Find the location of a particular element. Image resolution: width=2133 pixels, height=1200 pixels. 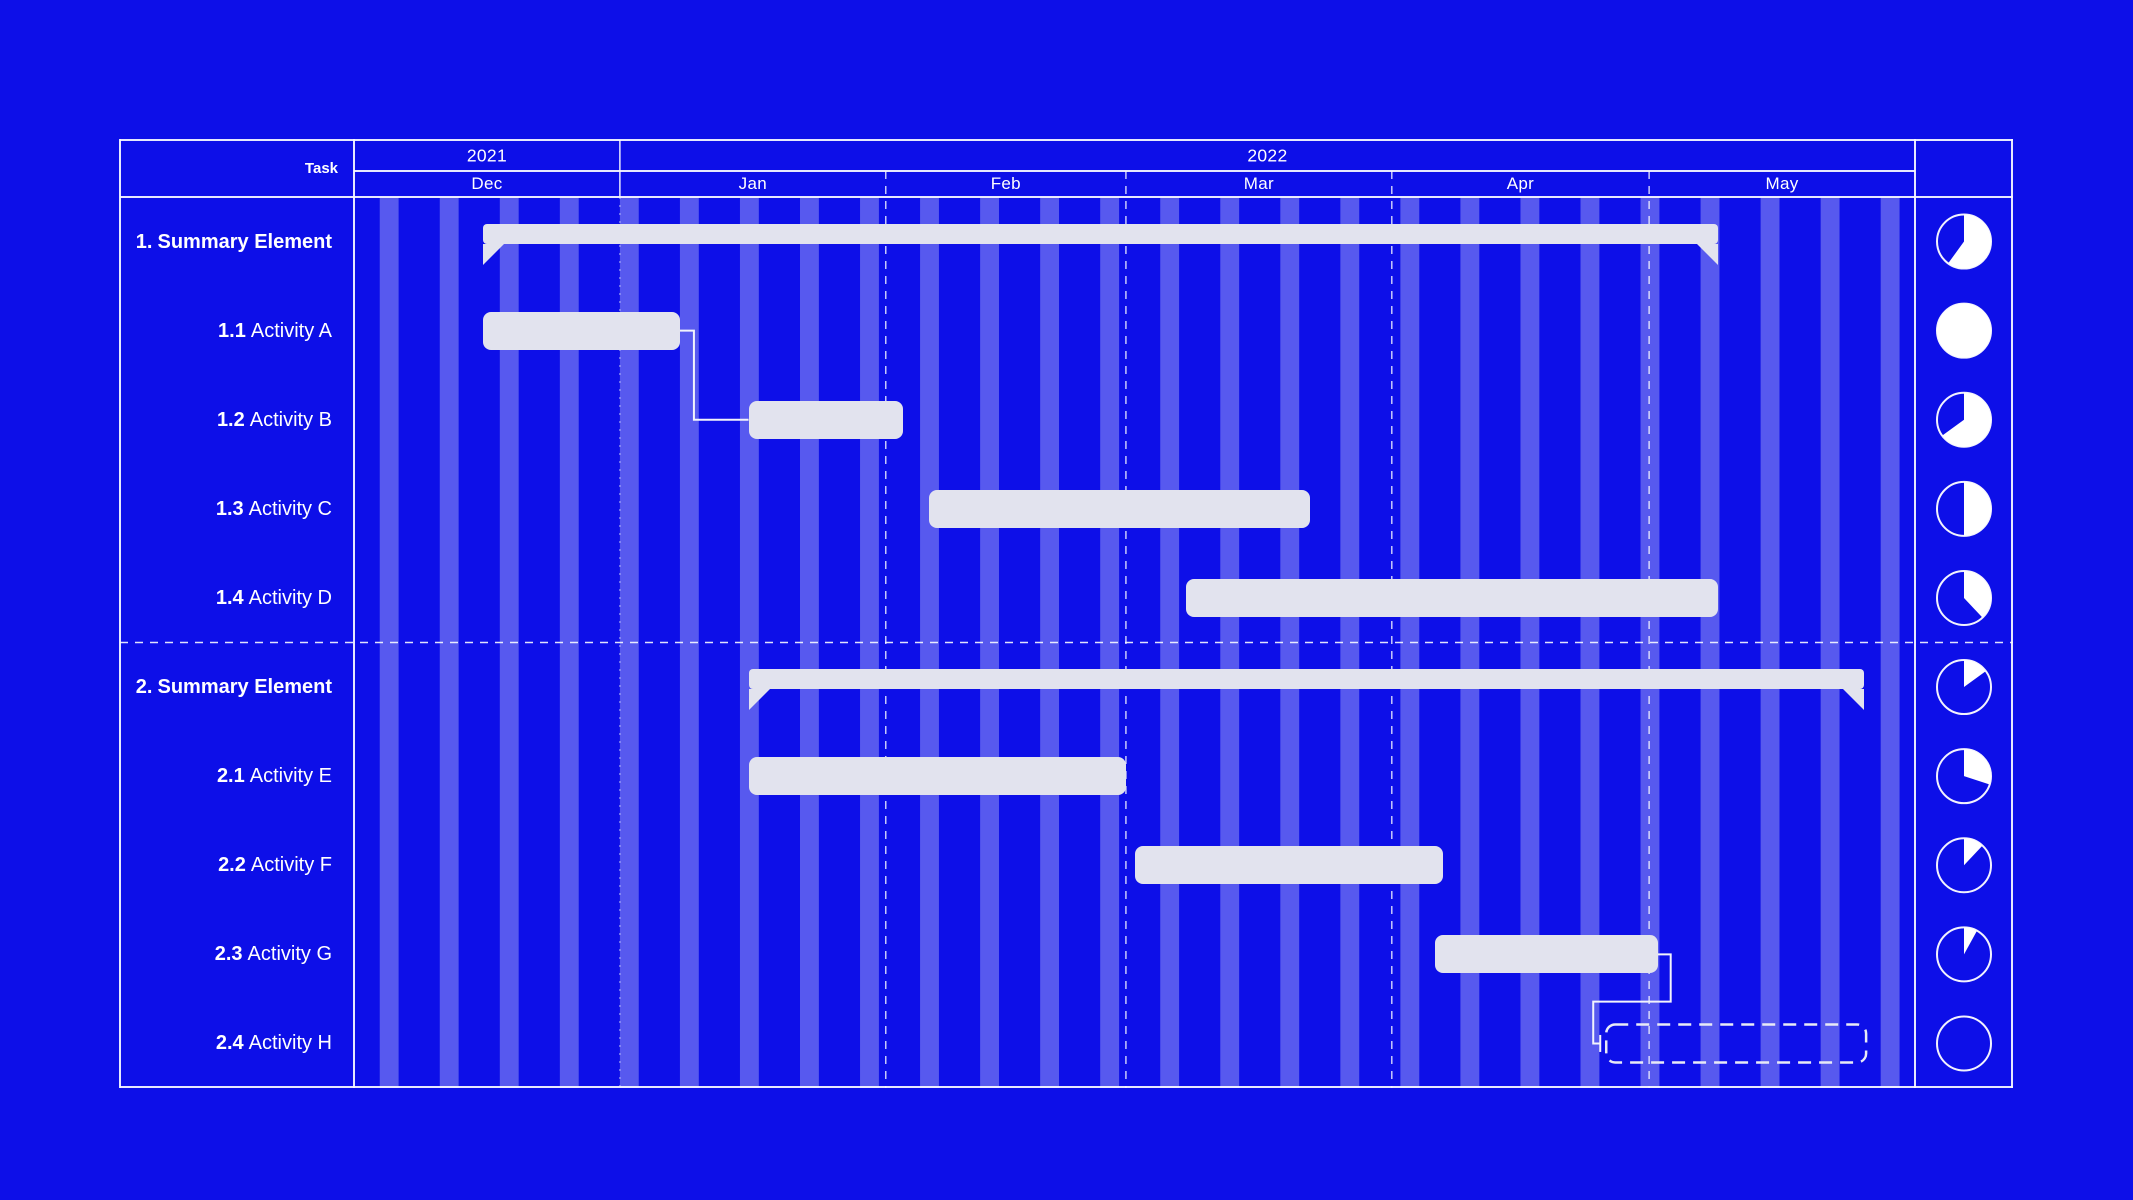

table-border-bottom is located at coordinates (1066, 1087).